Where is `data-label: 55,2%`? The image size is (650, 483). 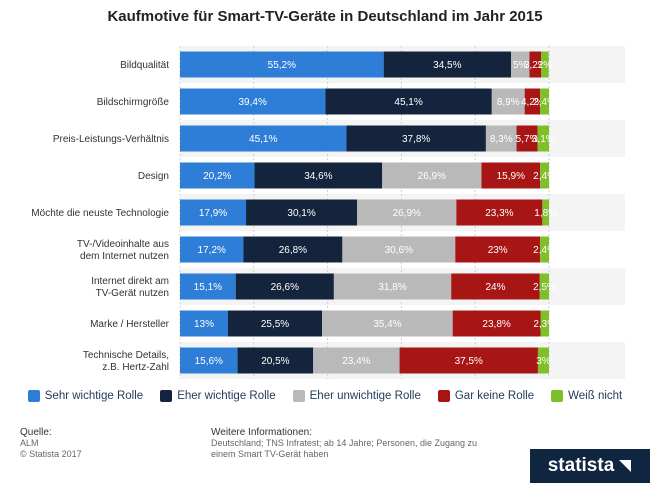 data-label: 55,2% is located at coordinates (282, 65).